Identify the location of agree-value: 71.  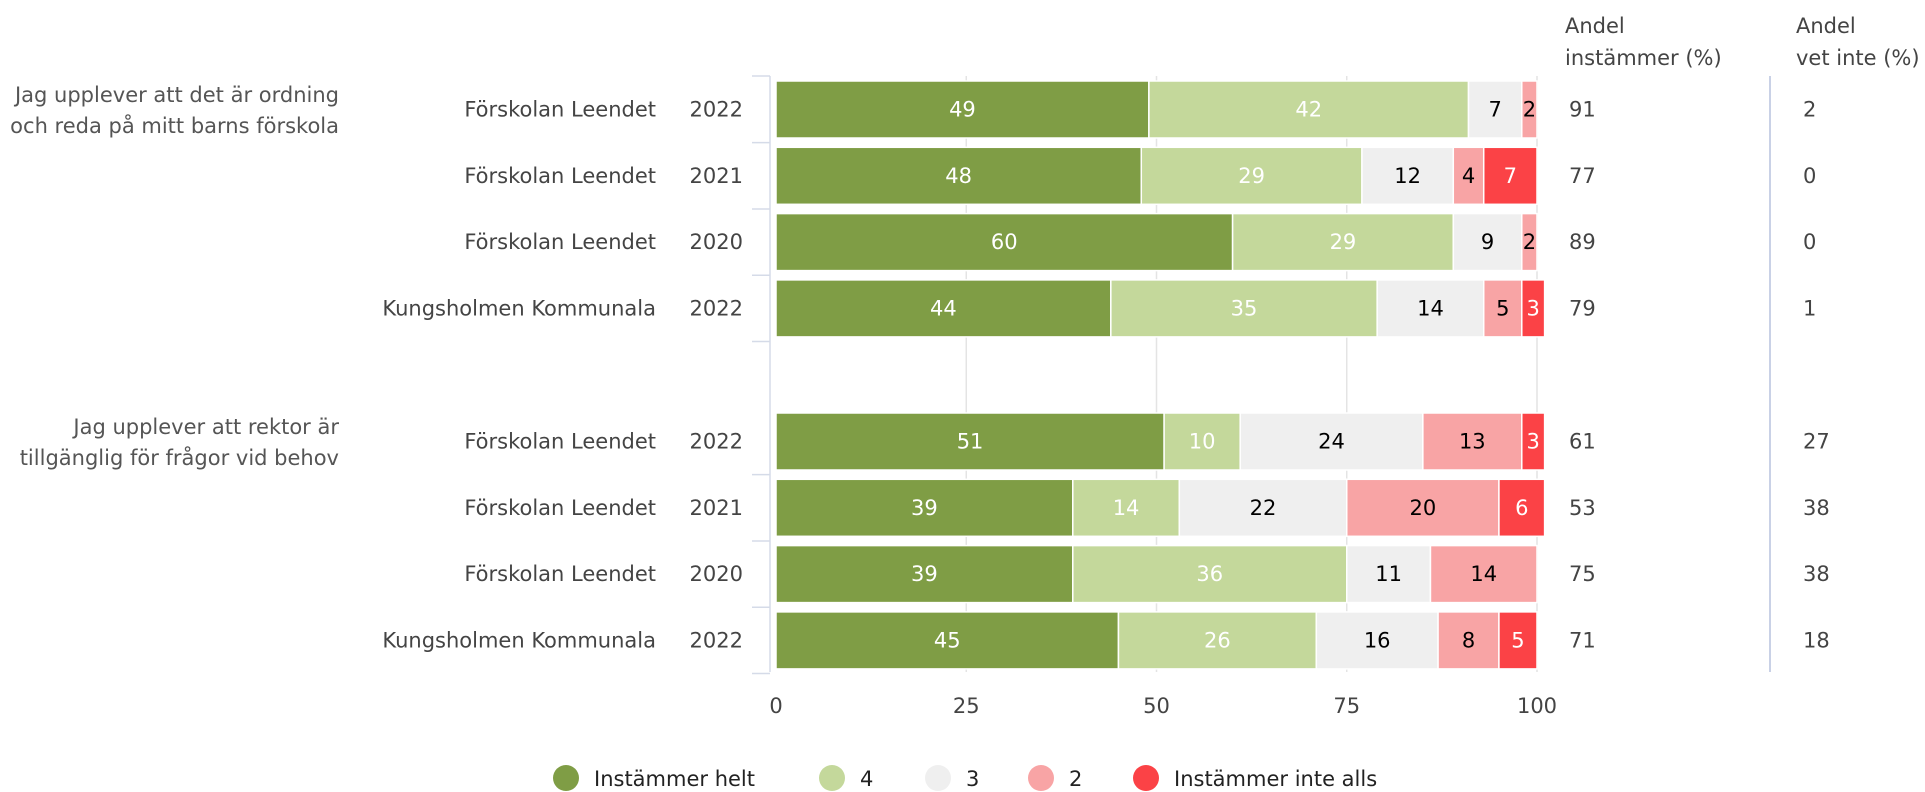
(1582, 640).